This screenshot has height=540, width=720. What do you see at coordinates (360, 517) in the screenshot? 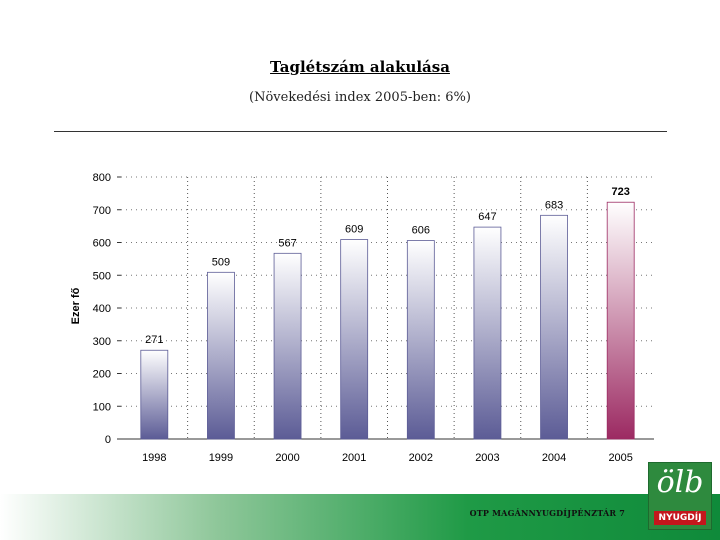
I see `footer-band` at bounding box center [360, 517].